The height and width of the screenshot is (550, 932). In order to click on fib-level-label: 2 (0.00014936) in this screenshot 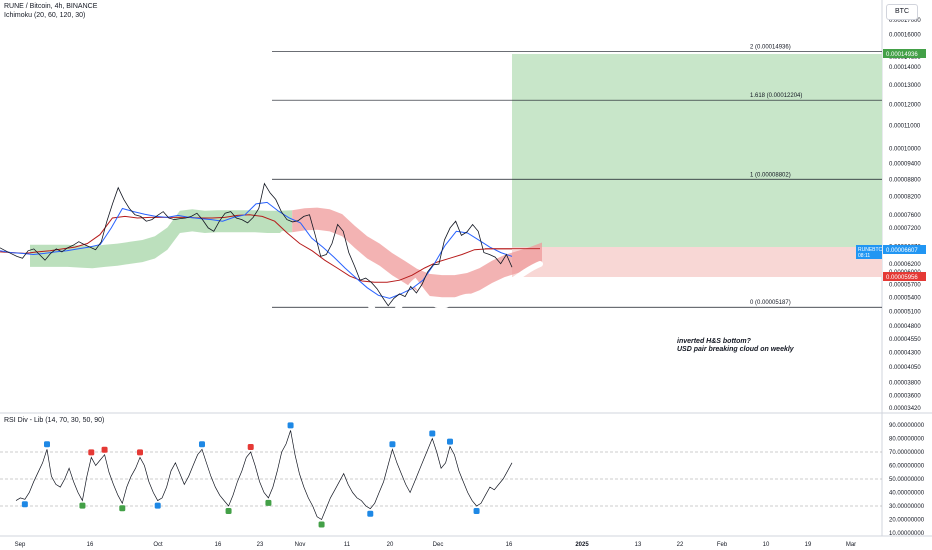, I will do `click(770, 47)`.